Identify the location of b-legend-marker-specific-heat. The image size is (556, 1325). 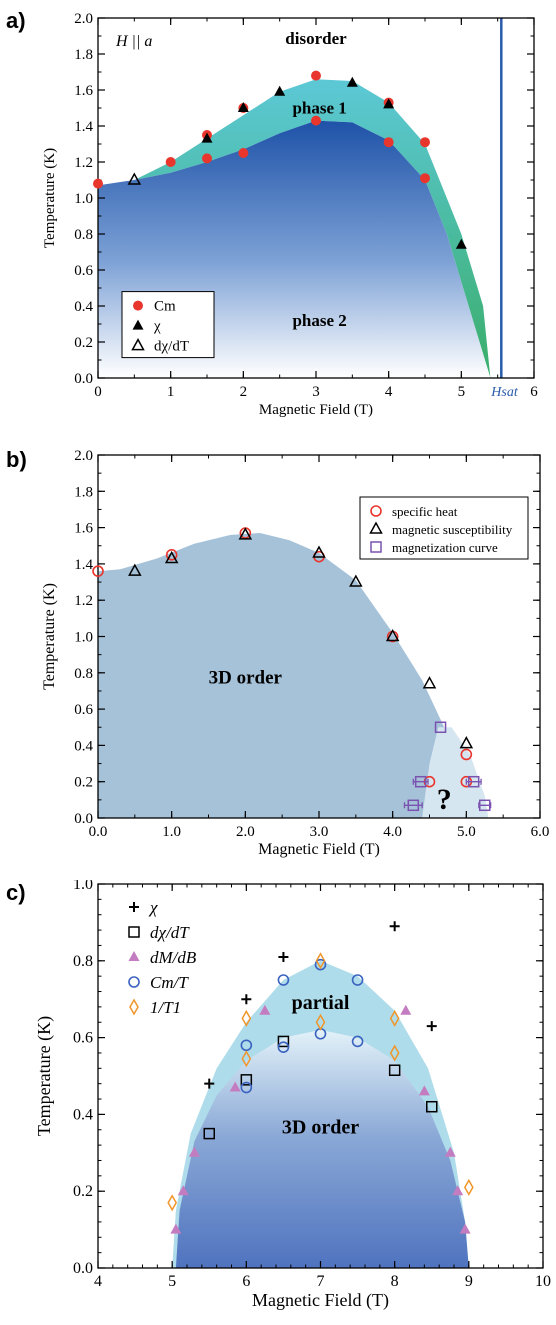
(376, 511).